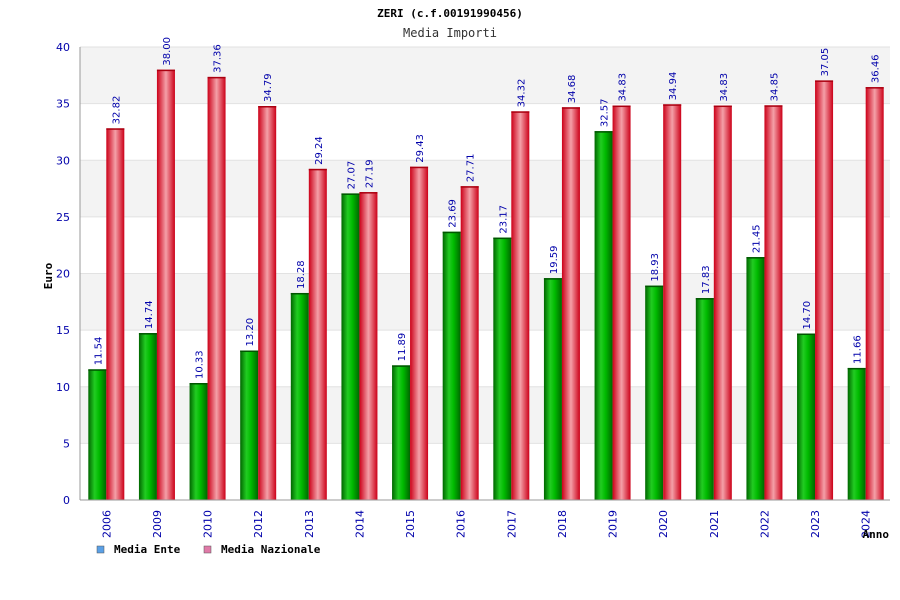 Image resolution: width=900 pixels, height=600 pixels. Describe the element at coordinates (350, 346) in the screenshot. I see `bar-media-ente-2014` at that location.